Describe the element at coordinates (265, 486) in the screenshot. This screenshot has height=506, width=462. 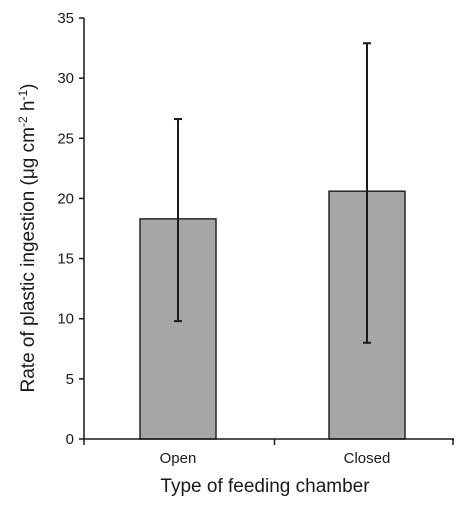
I see `x-axis-title: Type of feeding chamber` at that location.